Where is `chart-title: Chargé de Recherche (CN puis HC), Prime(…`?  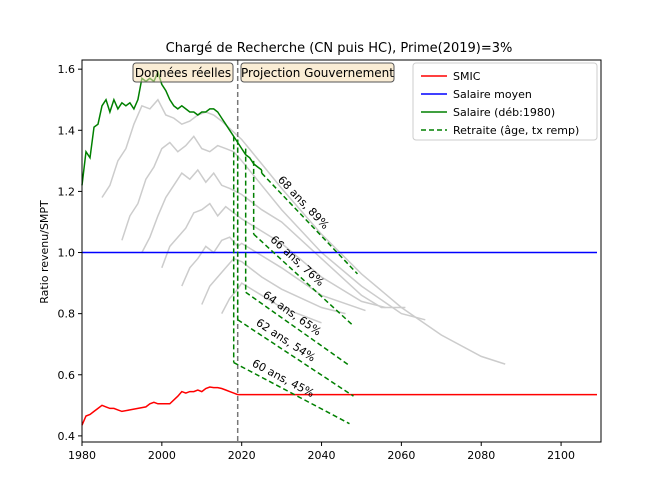
chart-title: Chargé de Recherche (CN puis HC), Prime(… is located at coordinates (339, 48).